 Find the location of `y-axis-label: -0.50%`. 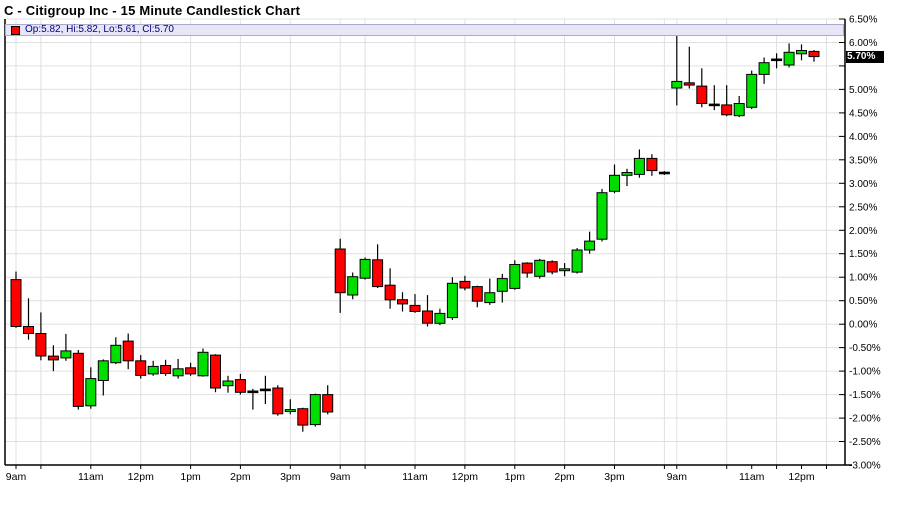

y-axis-label: -0.50% is located at coordinates (865, 348).